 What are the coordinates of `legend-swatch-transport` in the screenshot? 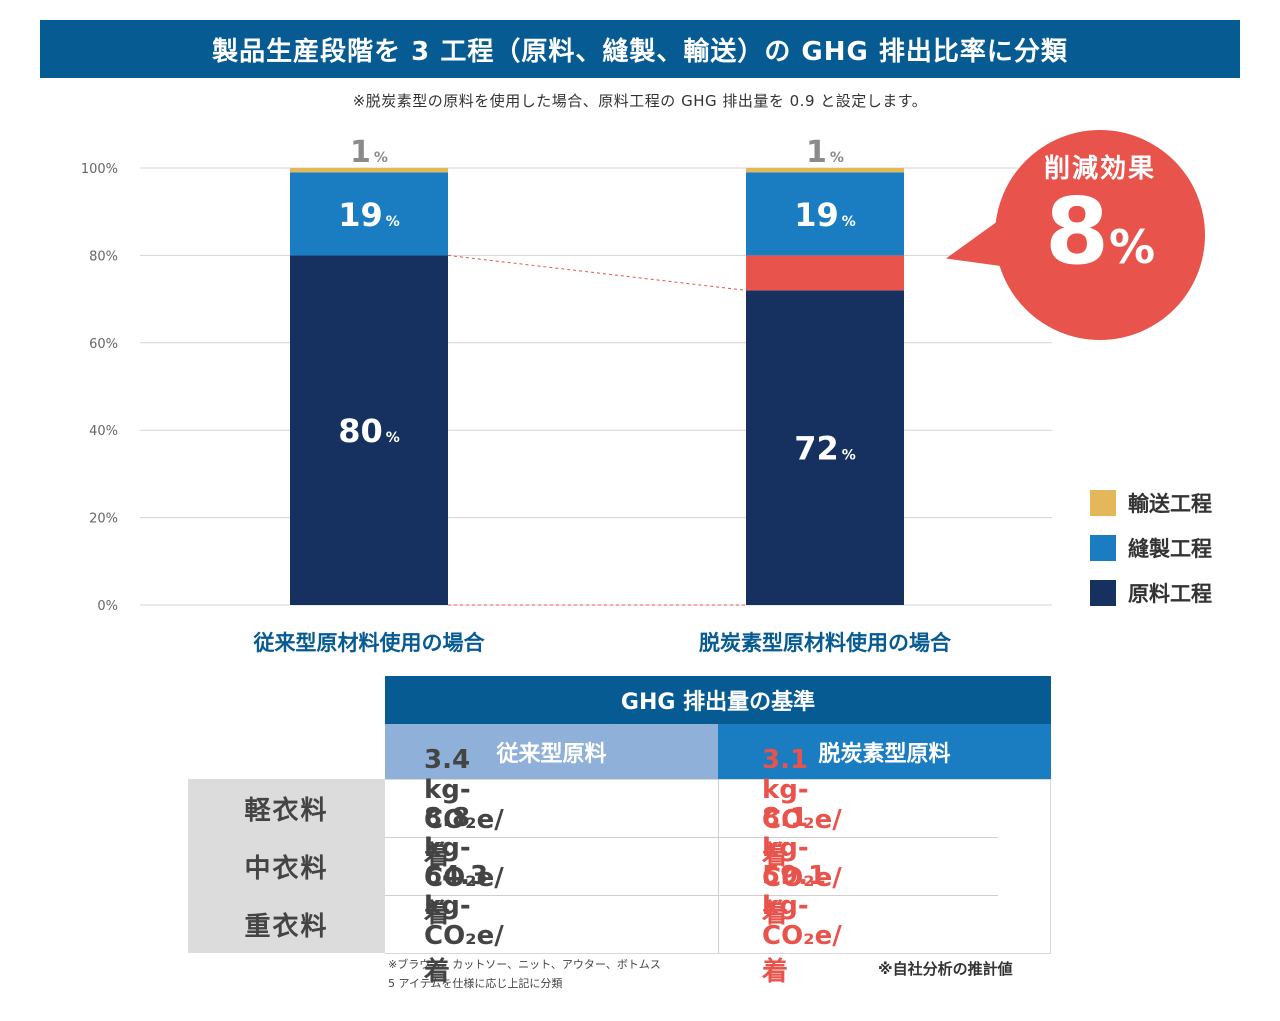 It's located at (1103, 503).